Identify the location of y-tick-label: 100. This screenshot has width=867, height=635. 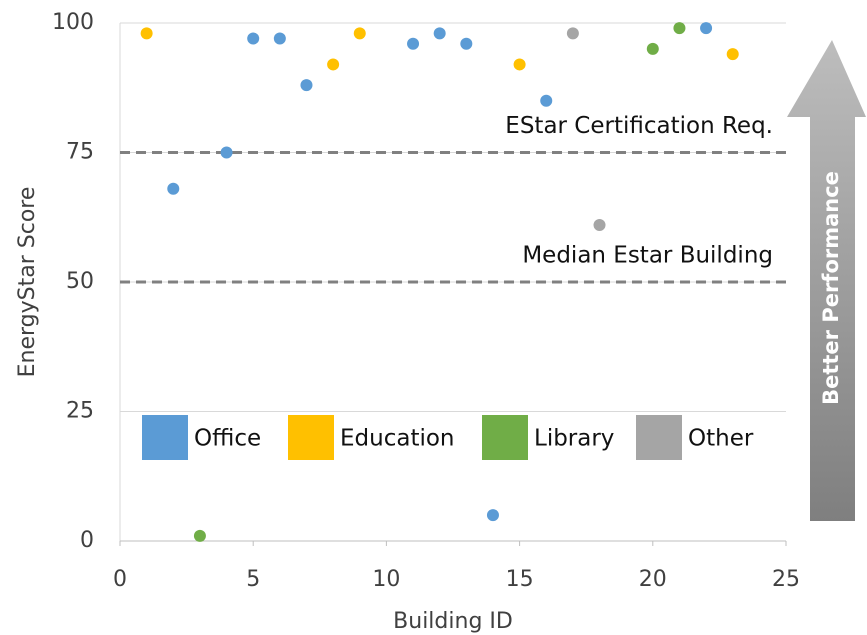
(73, 22).